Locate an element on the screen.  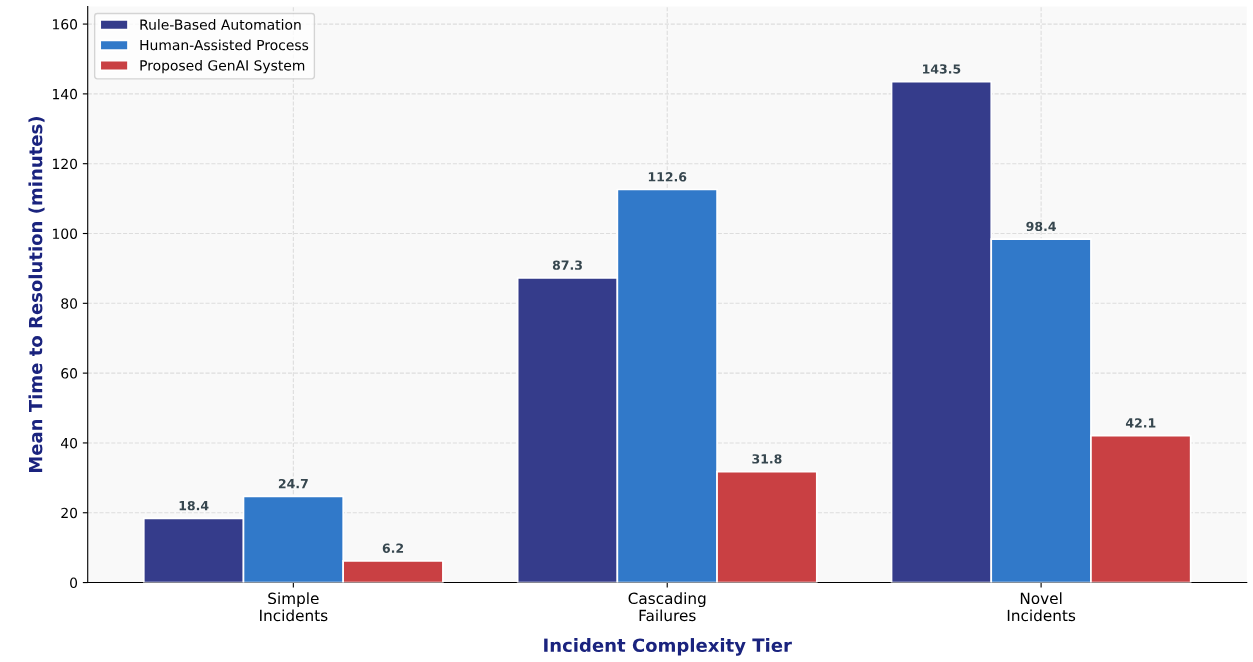
data-label: 112.6 is located at coordinates (667, 177).